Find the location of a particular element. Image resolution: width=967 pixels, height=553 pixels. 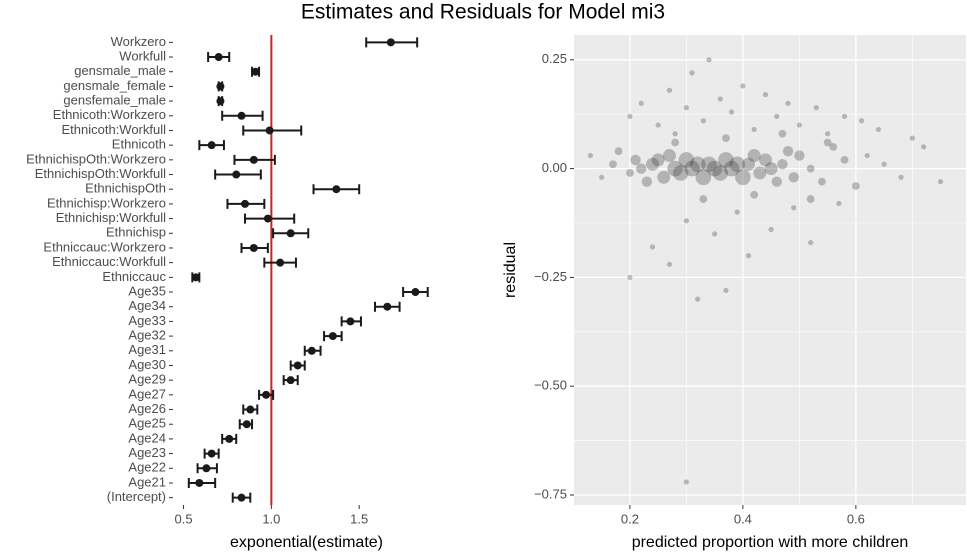

y-tick-label: Ethniccauc:Workfull is located at coordinates (109, 261).